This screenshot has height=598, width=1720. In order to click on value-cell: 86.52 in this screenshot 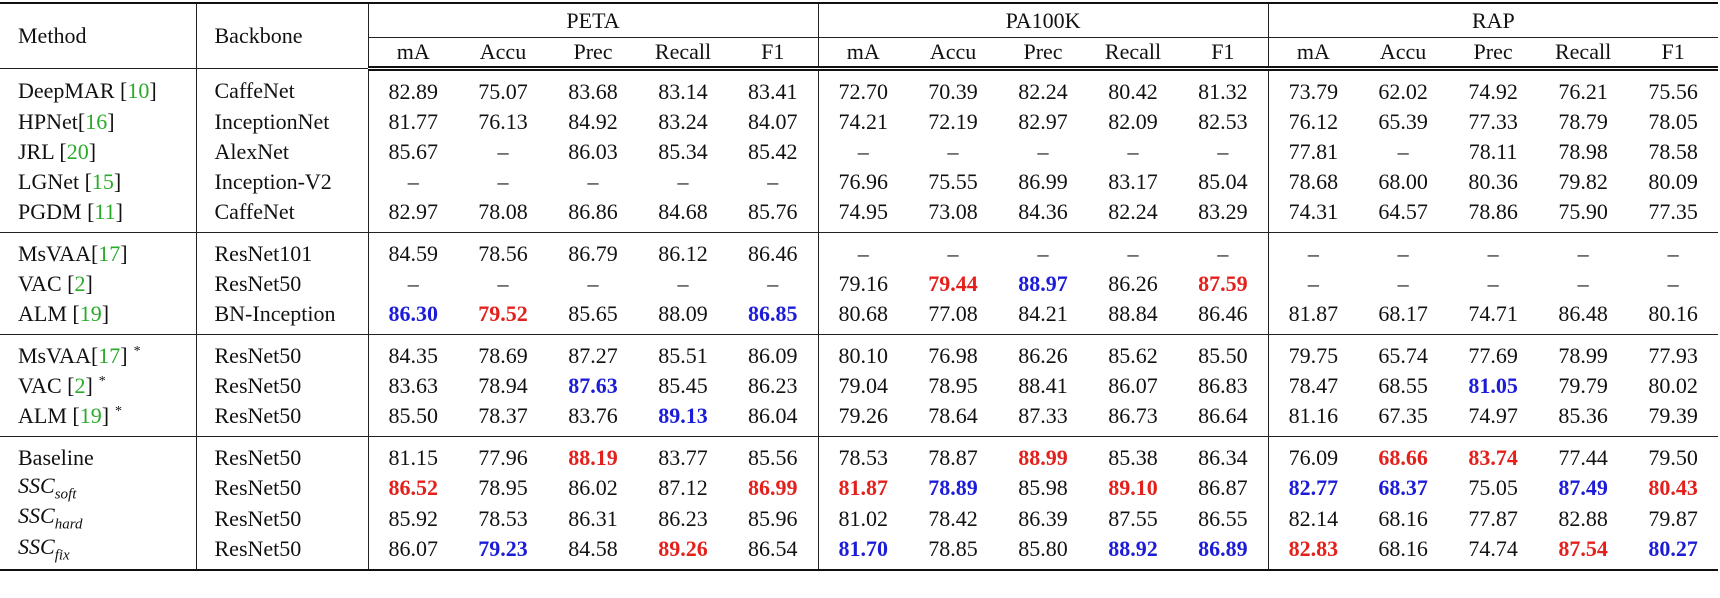, I will do `click(413, 488)`.